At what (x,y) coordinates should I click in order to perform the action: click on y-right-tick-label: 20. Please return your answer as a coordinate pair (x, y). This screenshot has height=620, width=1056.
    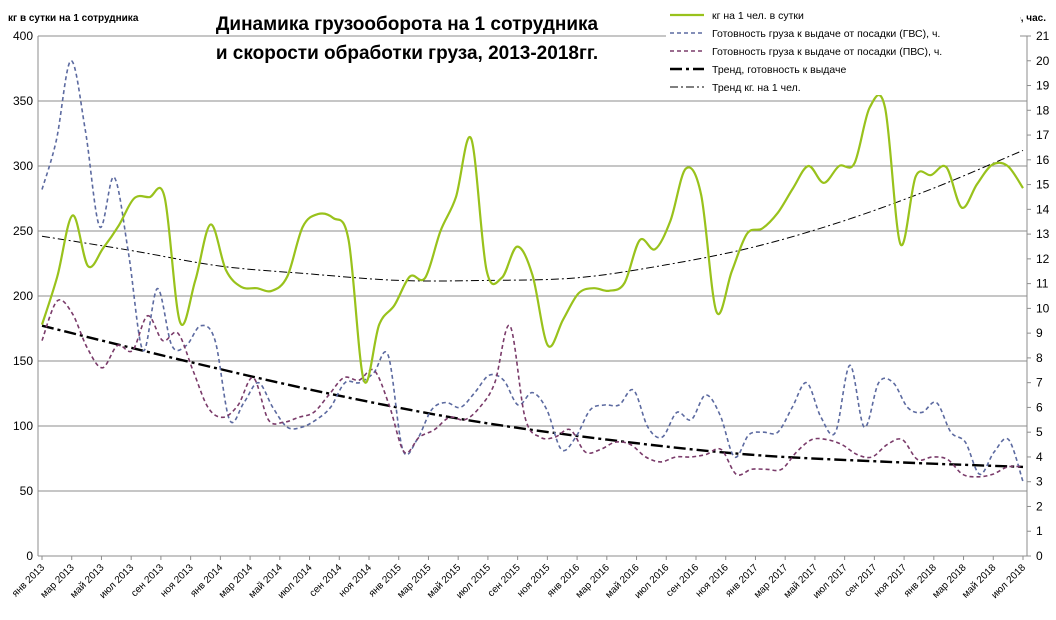
    Looking at the image, I should click on (1043, 61).